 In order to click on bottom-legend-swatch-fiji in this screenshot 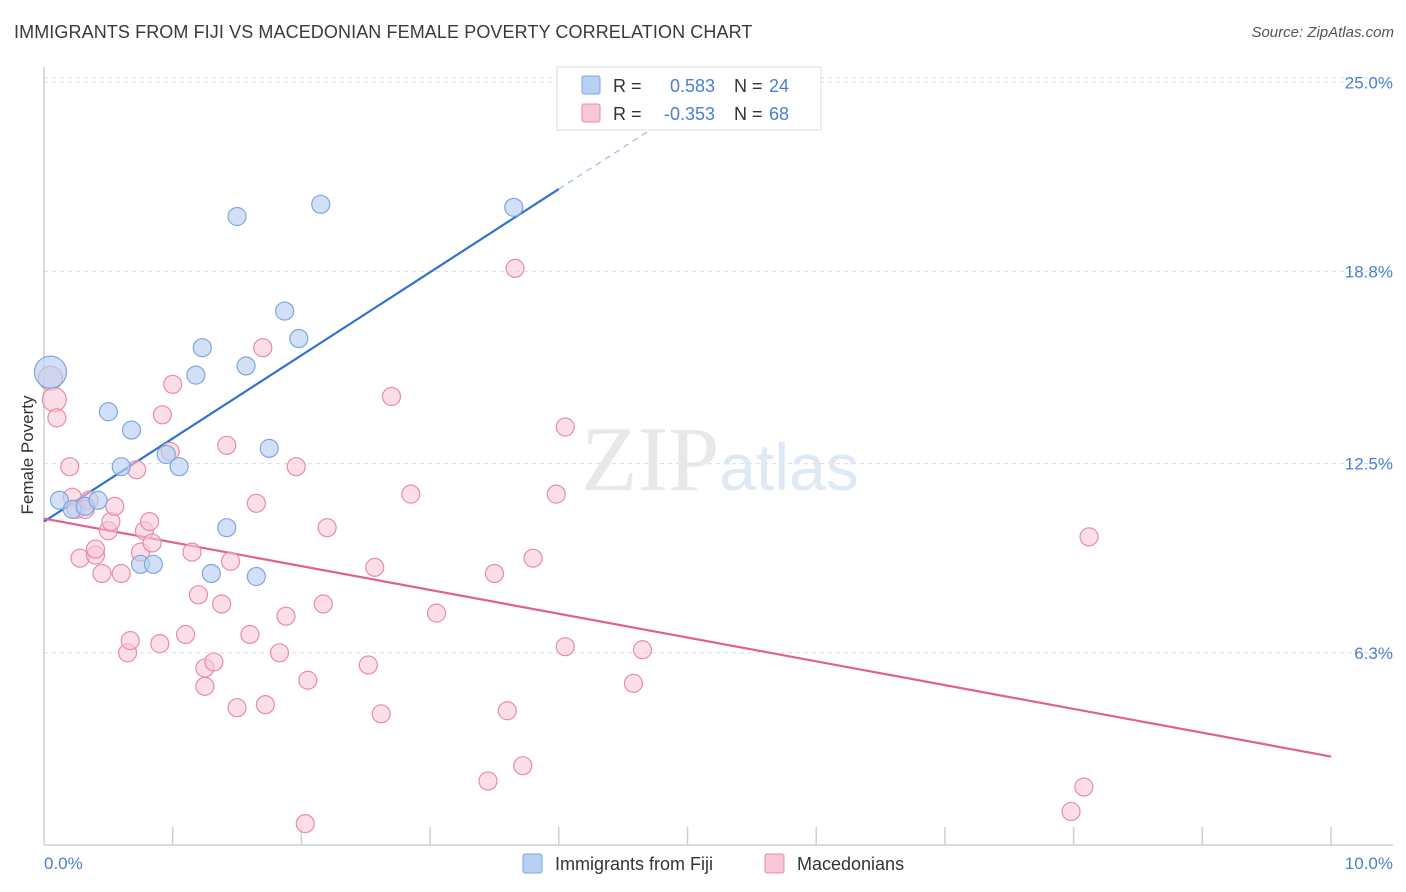, I will do `click(532, 863)`.